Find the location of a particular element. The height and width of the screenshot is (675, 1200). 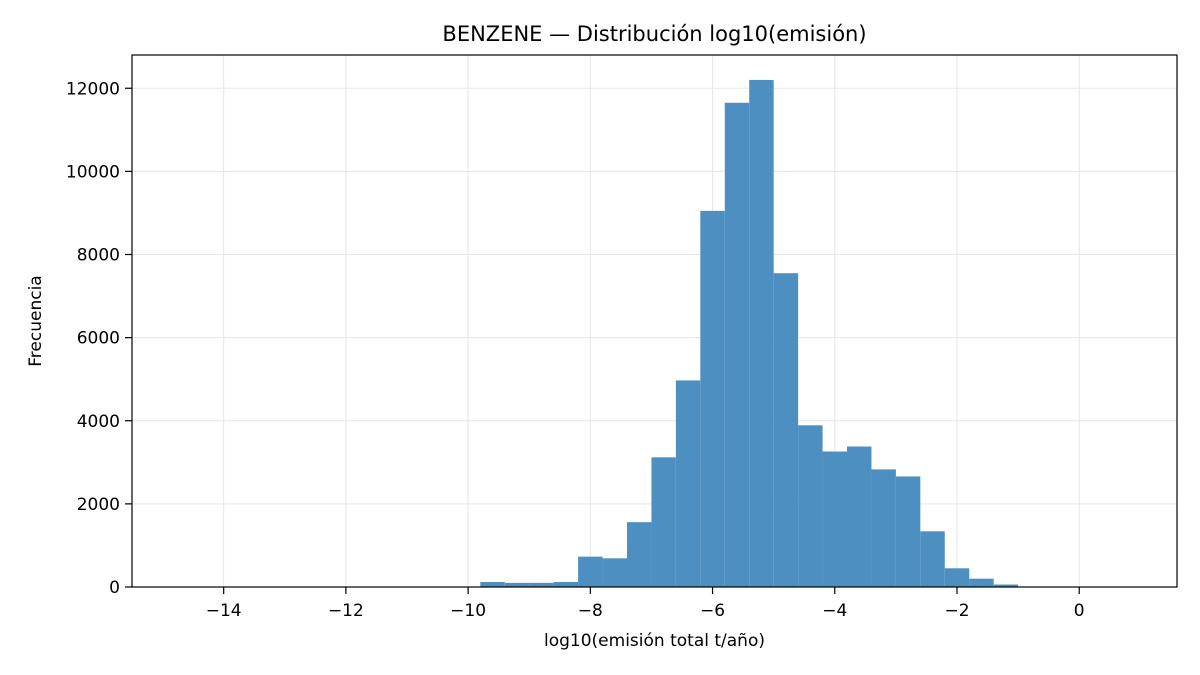

y-axis-title: Frecuencia is located at coordinates (36, 320).